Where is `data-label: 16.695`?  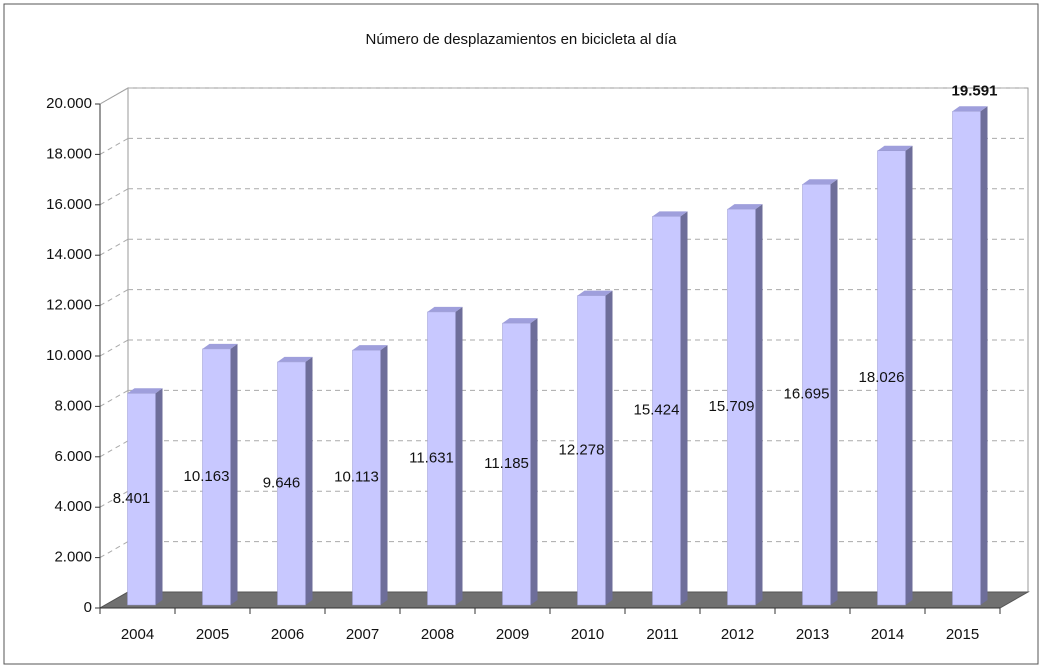
data-label: 16.695 is located at coordinates (807, 394).